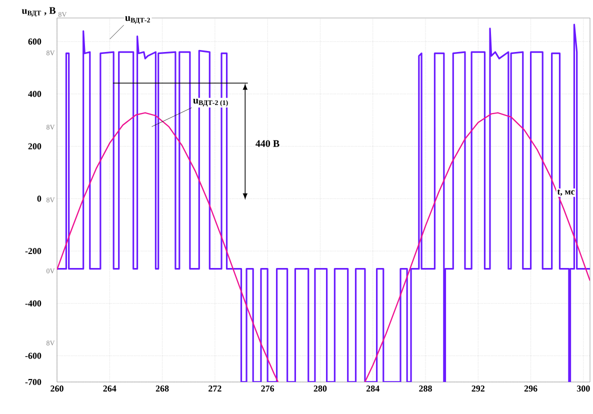  Describe the element at coordinates (162, 389) in the screenshot. I see `x-tick-label: 268` at that location.